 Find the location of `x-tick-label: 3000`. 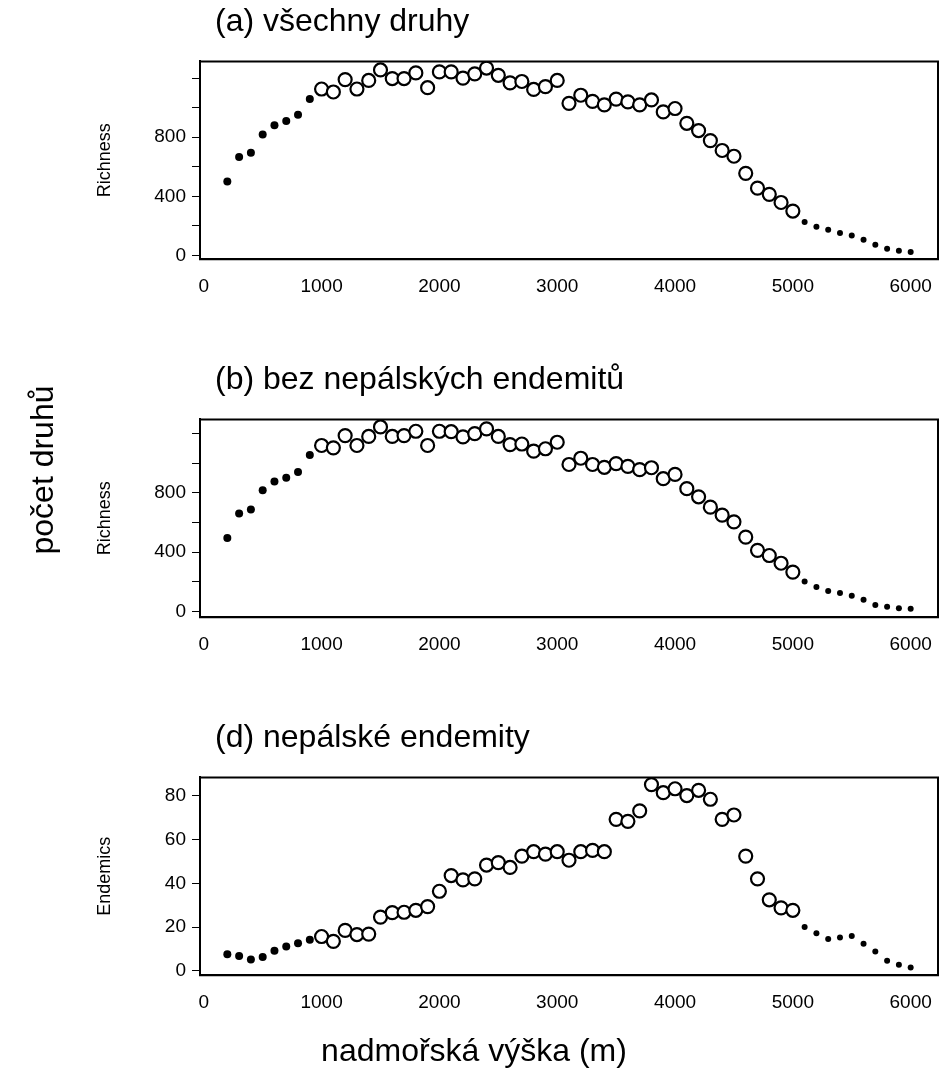

x-tick-label: 3000 is located at coordinates (557, 1001).